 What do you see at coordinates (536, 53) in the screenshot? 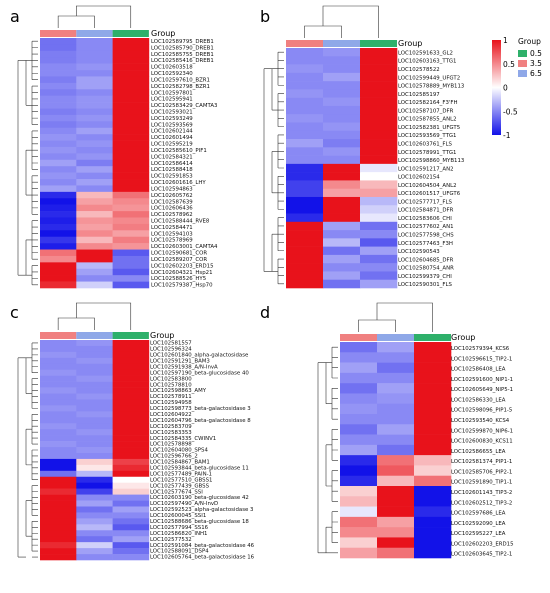
I see `legend-label: 0.5` at bounding box center [536, 53].